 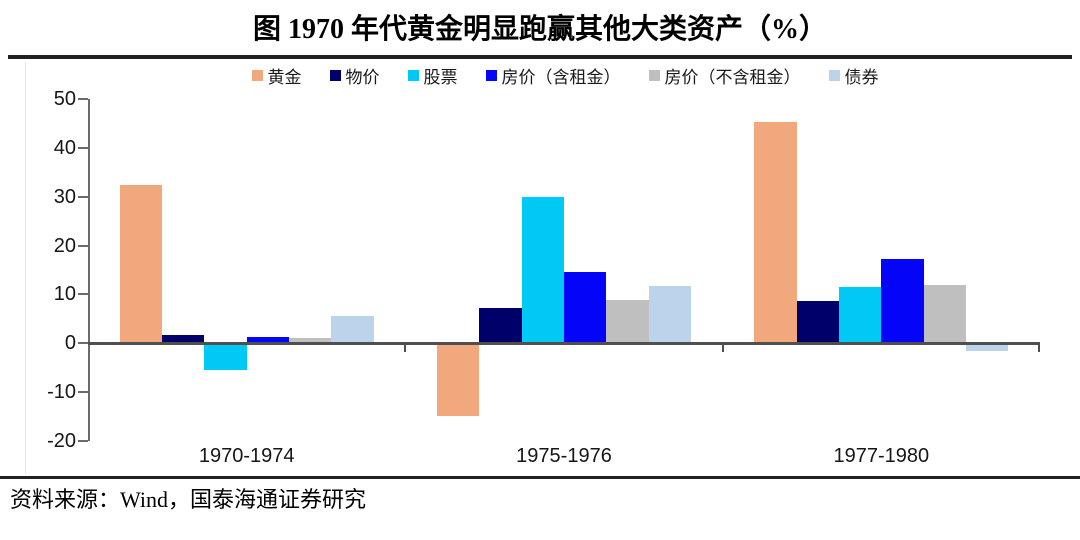 What do you see at coordinates (284, 77) in the screenshot?
I see `legend-label: 黄金` at bounding box center [284, 77].